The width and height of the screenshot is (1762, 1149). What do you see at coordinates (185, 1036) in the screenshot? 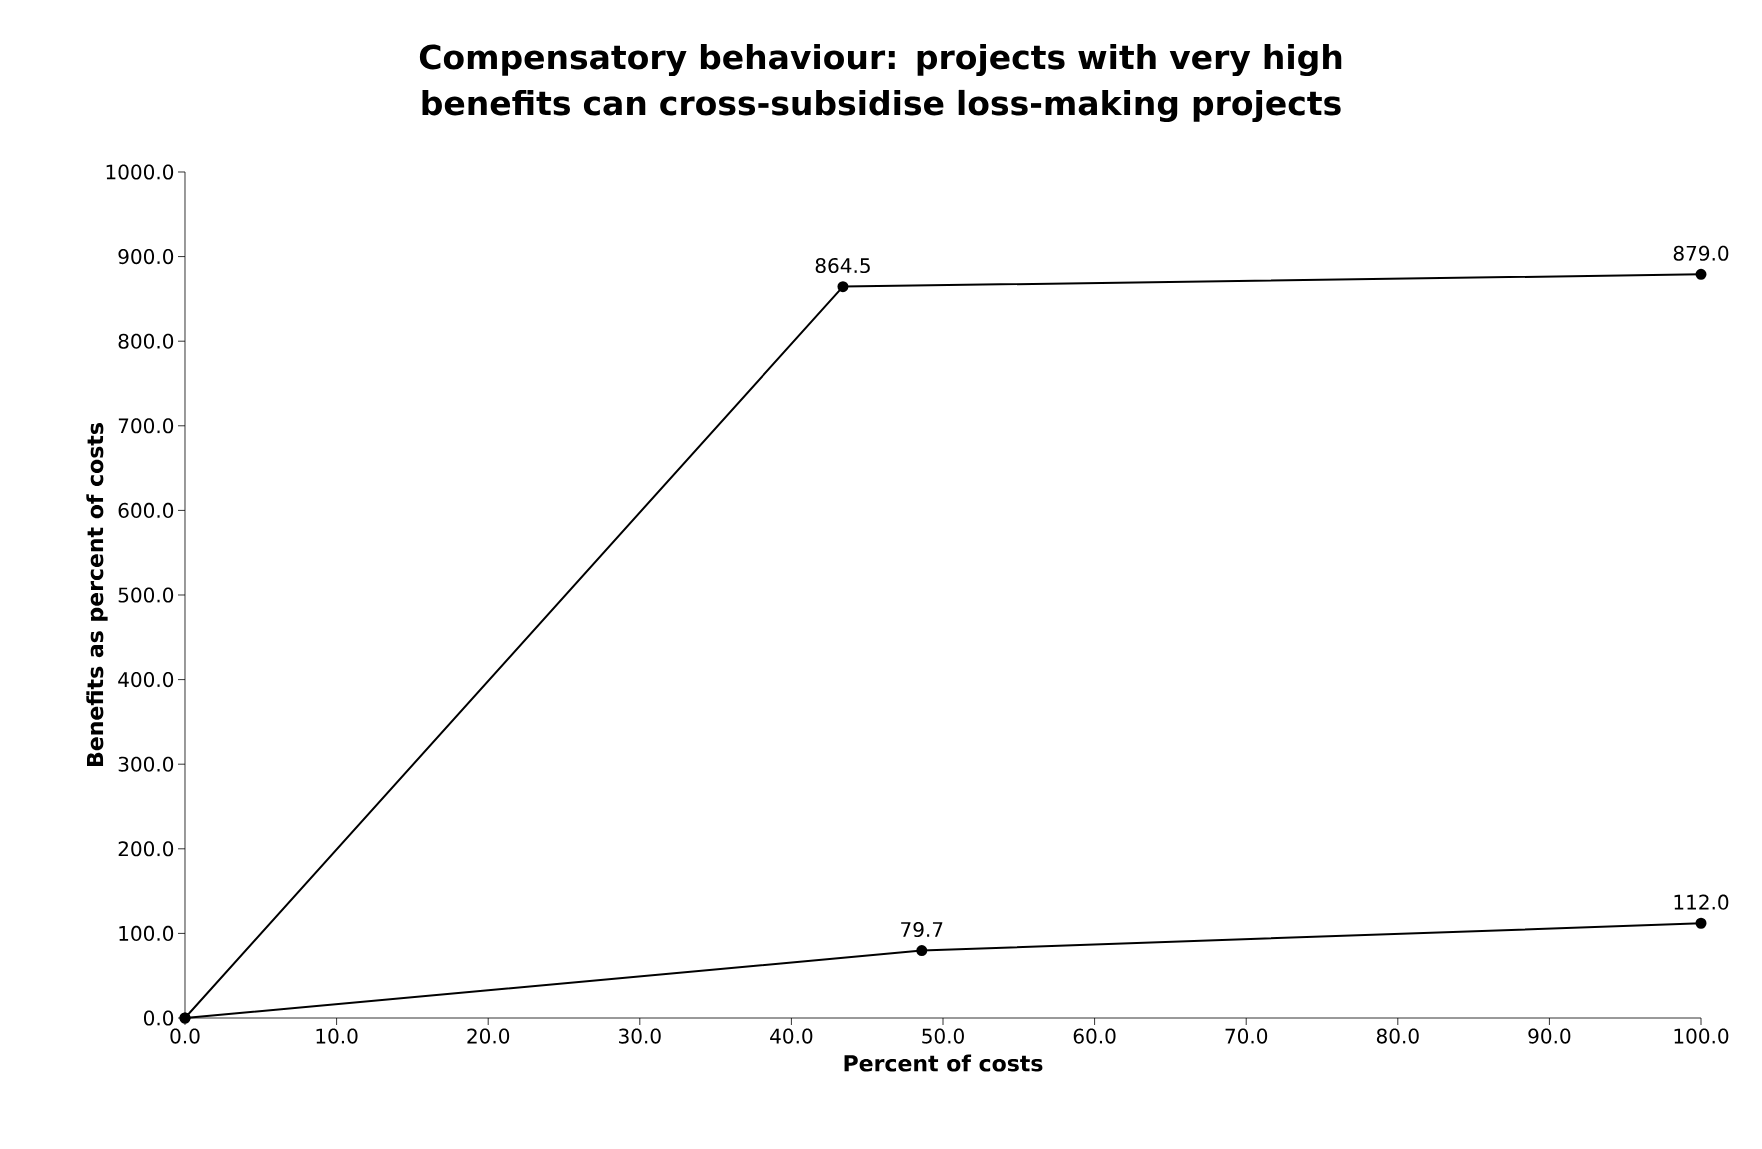
I see `x-tick-label: 0.0` at bounding box center [185, 1036].